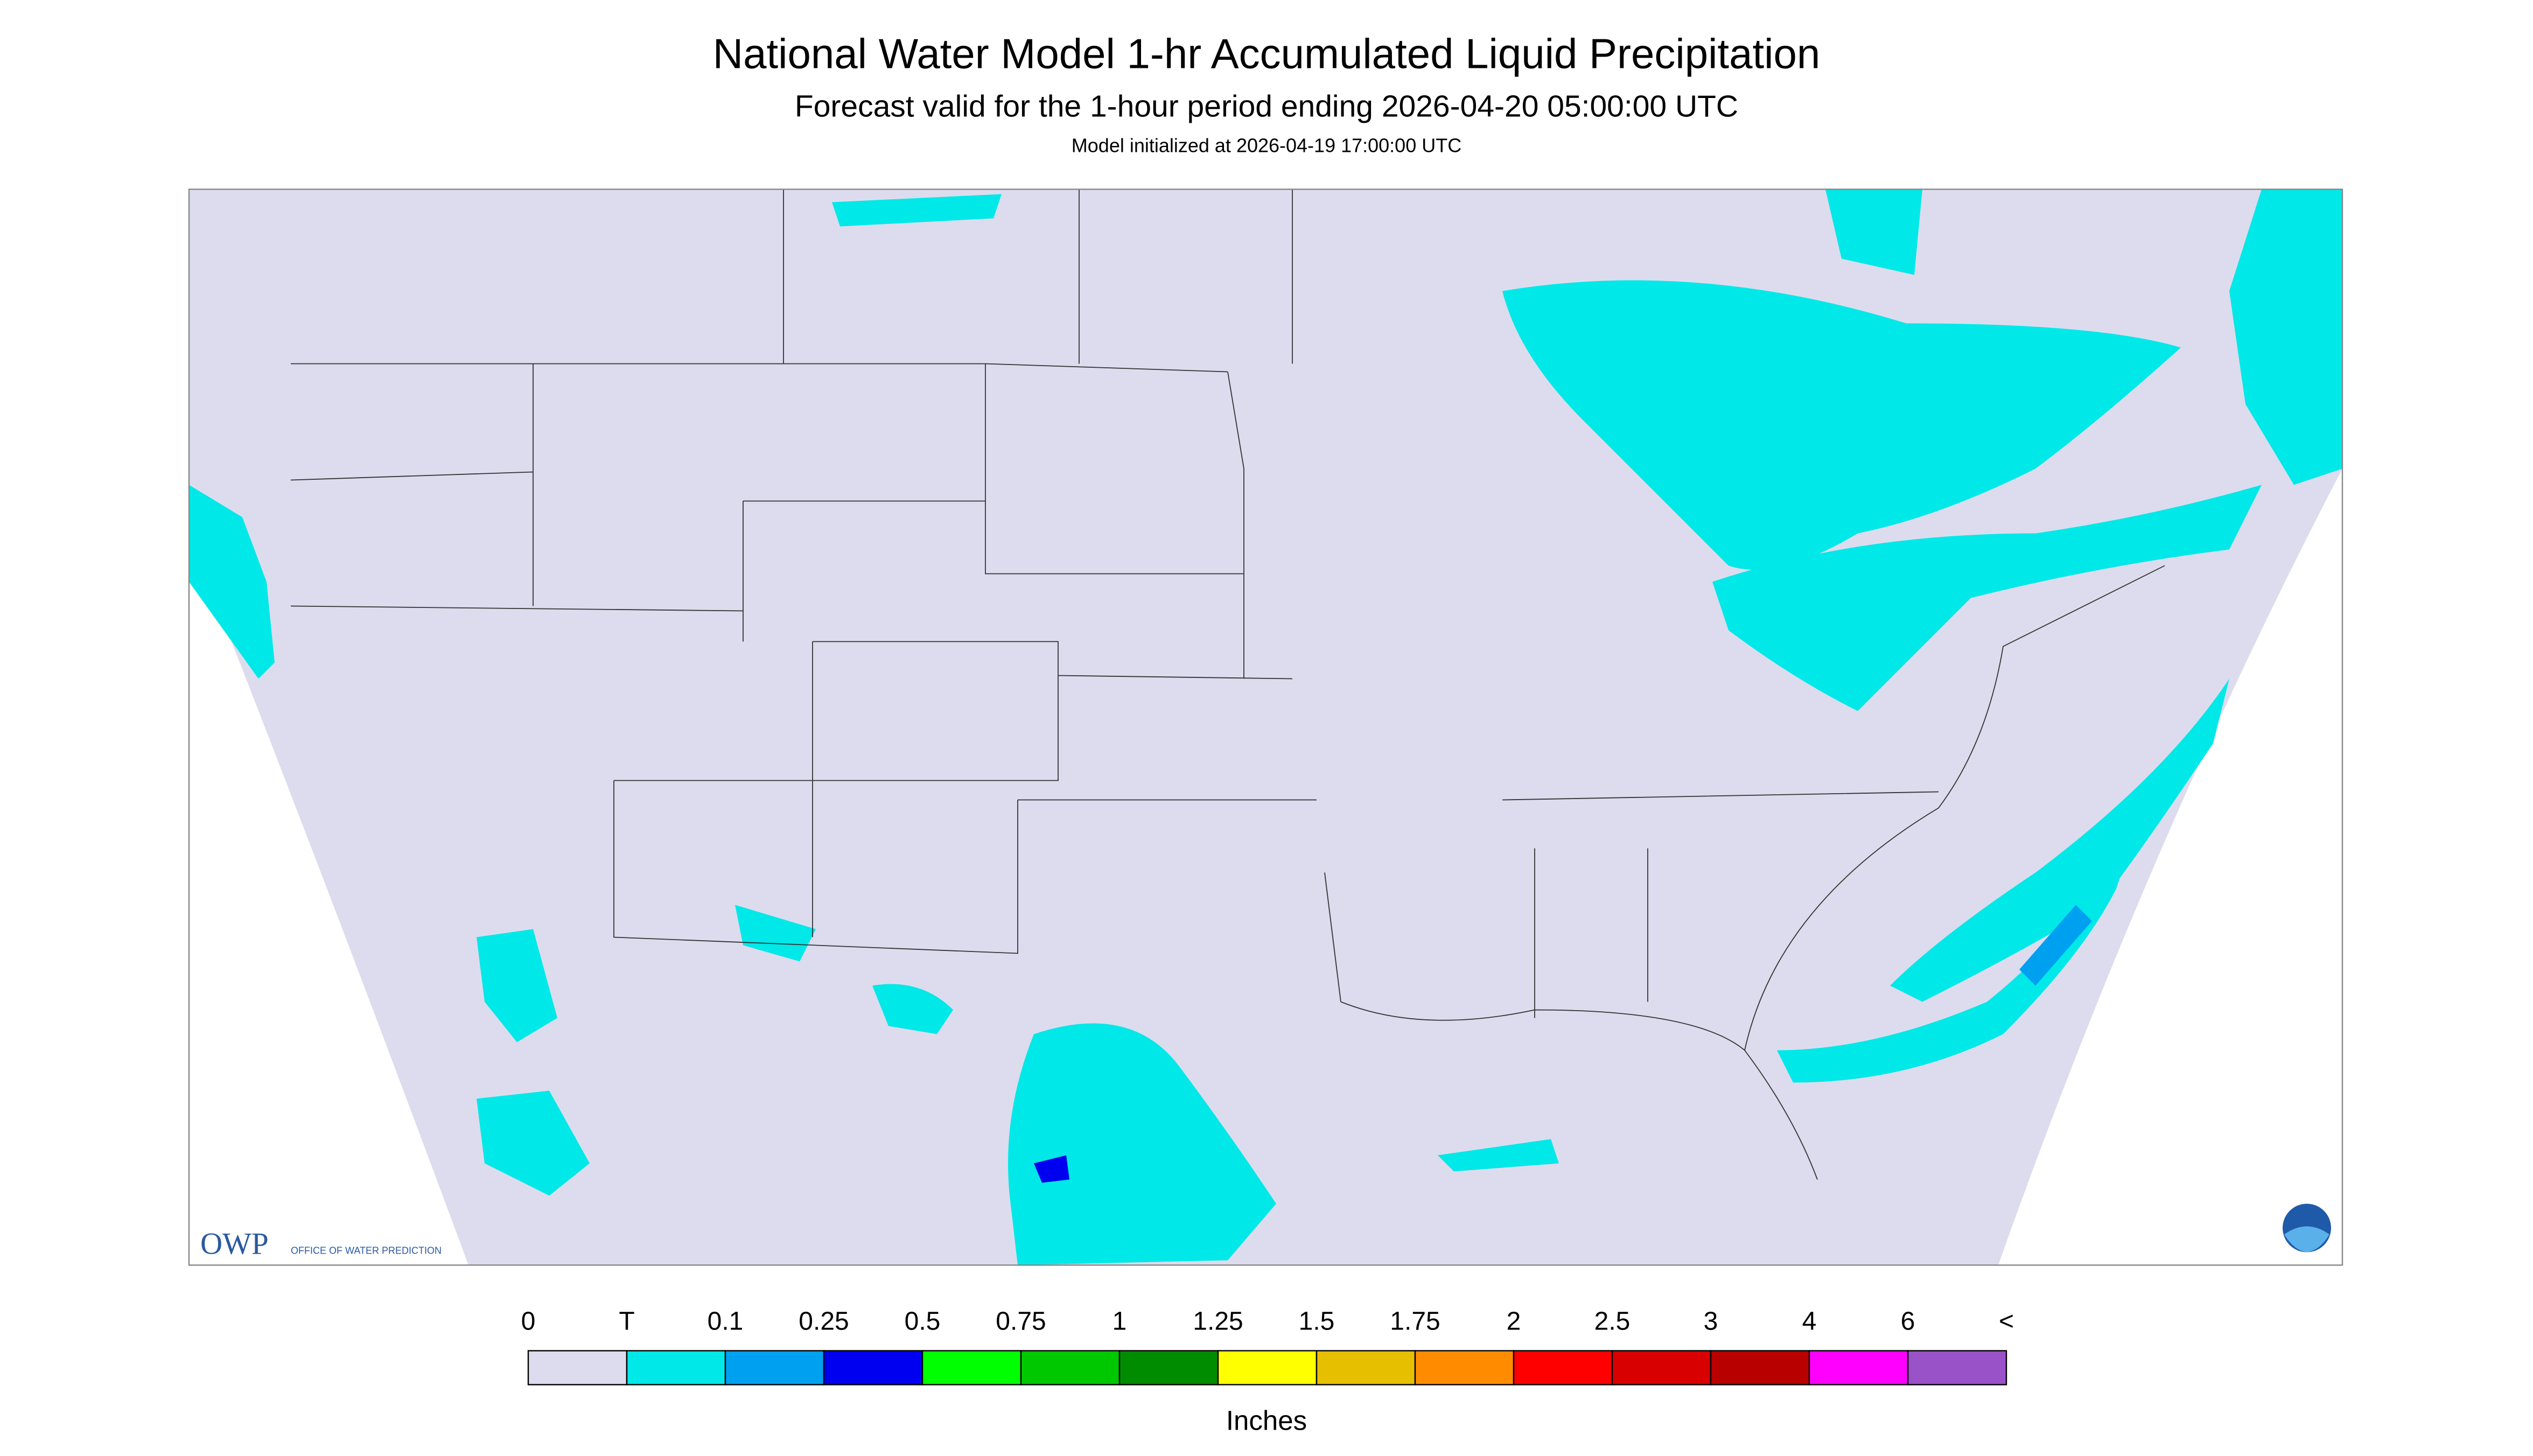 The height and width of the screenshot is (1456, 2533). Describe the element at coordinates (1810, 1321) in the screenshot. I see `legend-label: 4` at that location.